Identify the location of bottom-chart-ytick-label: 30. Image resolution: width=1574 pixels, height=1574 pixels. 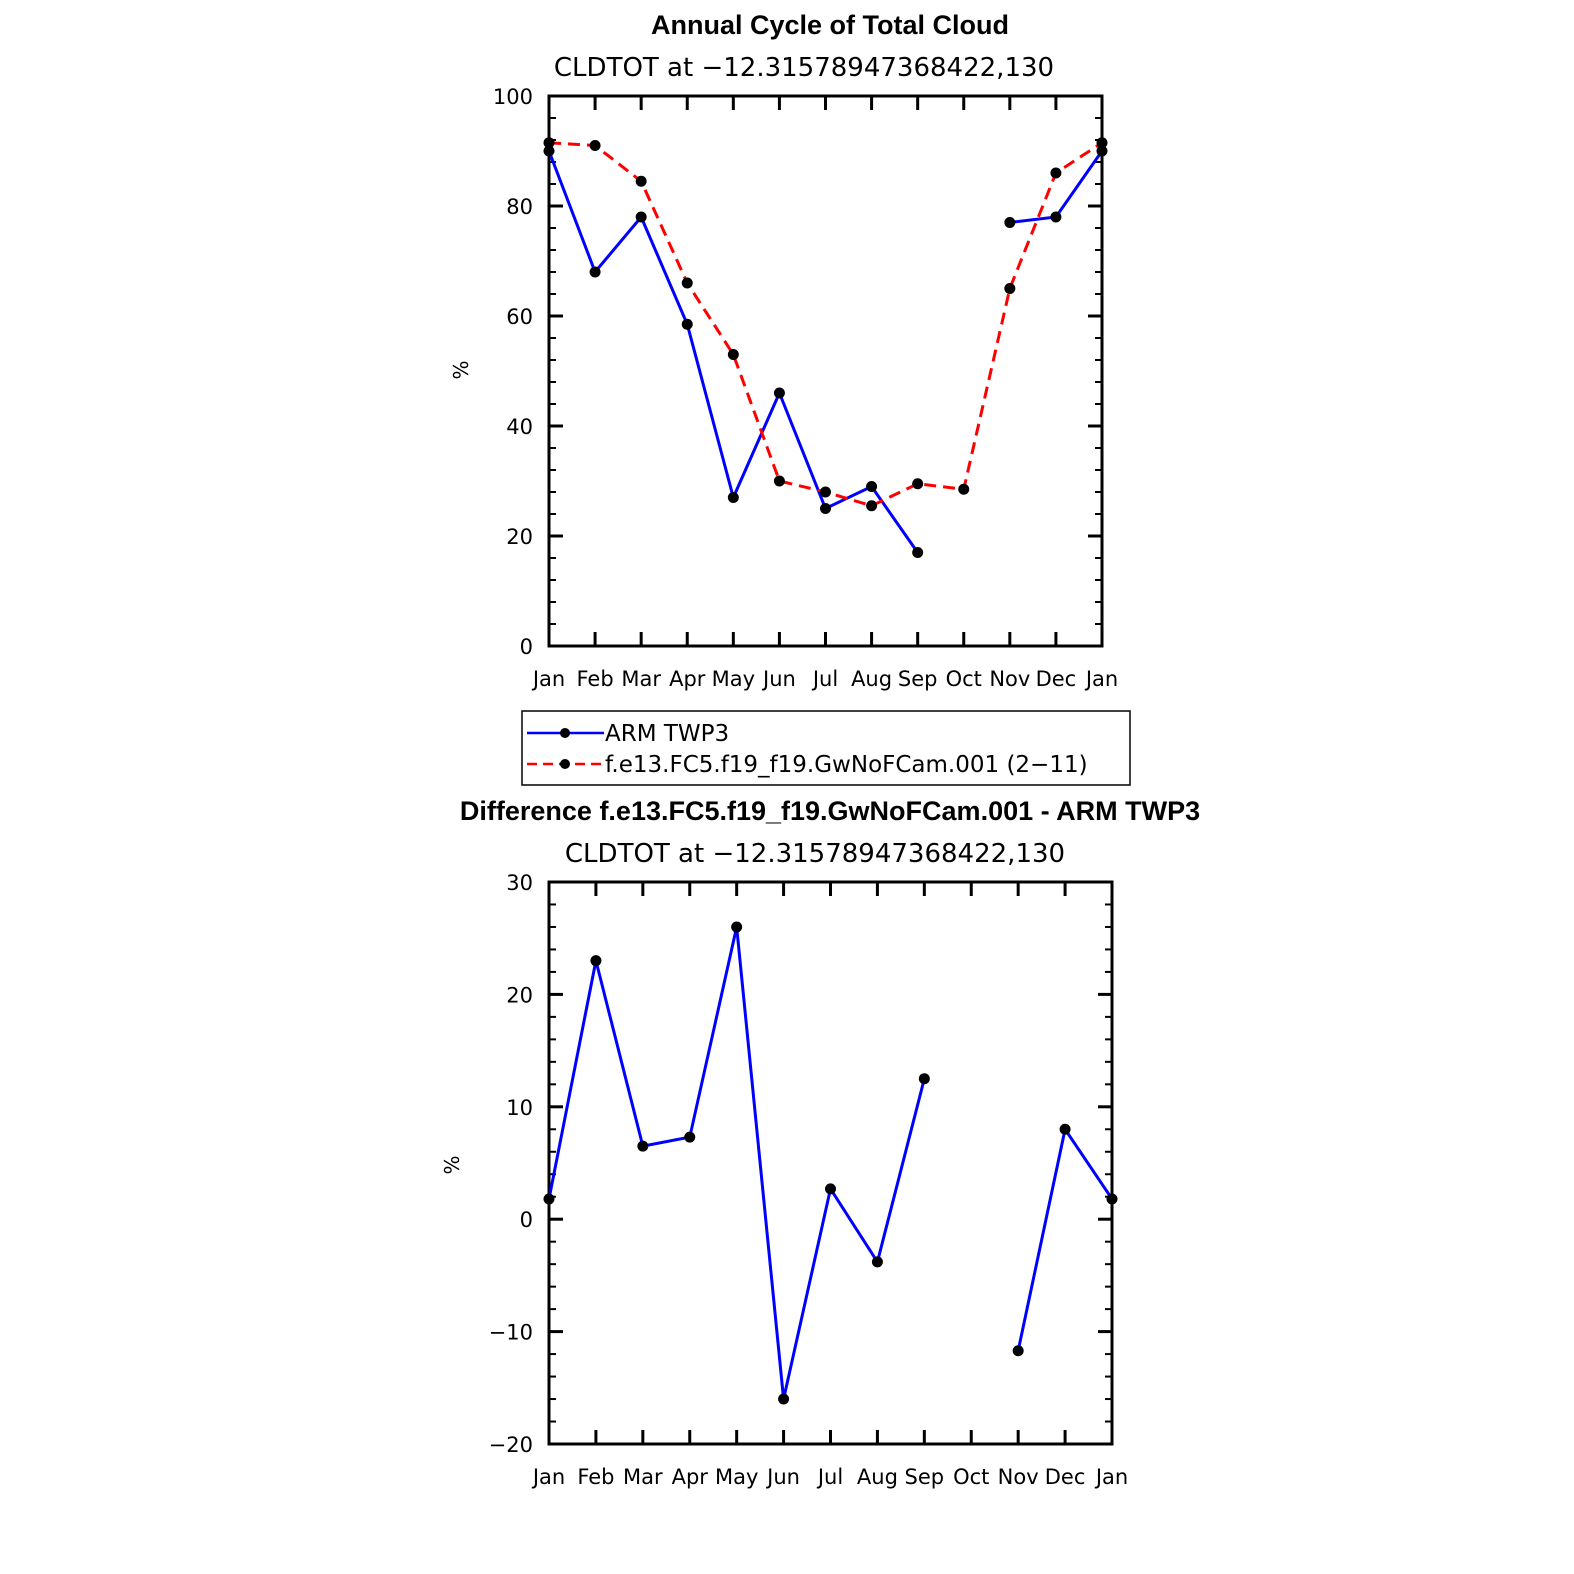
(519, 883).